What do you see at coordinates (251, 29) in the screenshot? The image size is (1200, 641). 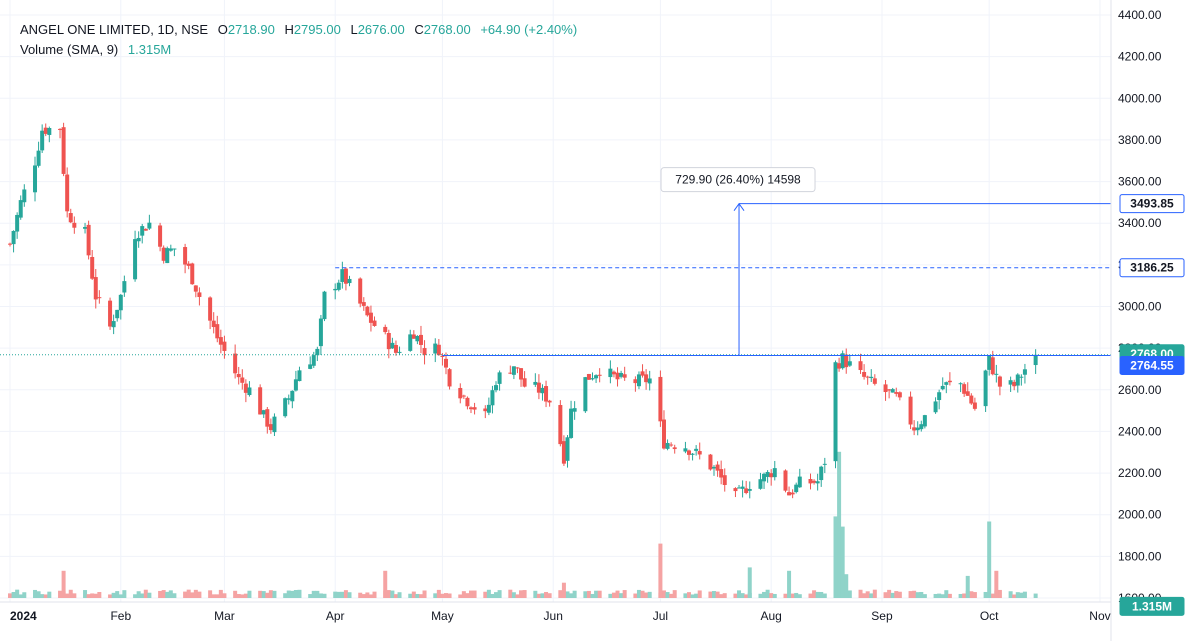 I see `open-value: 2718.90` at bounding box center [251, 29].